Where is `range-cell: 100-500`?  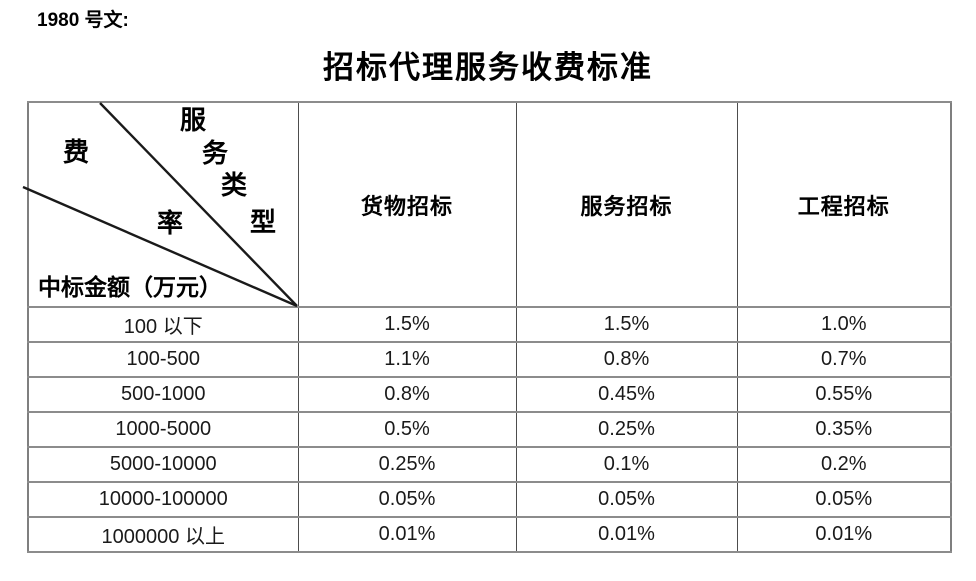
range-cell: 100-500 is located at coordinates (163, 359).